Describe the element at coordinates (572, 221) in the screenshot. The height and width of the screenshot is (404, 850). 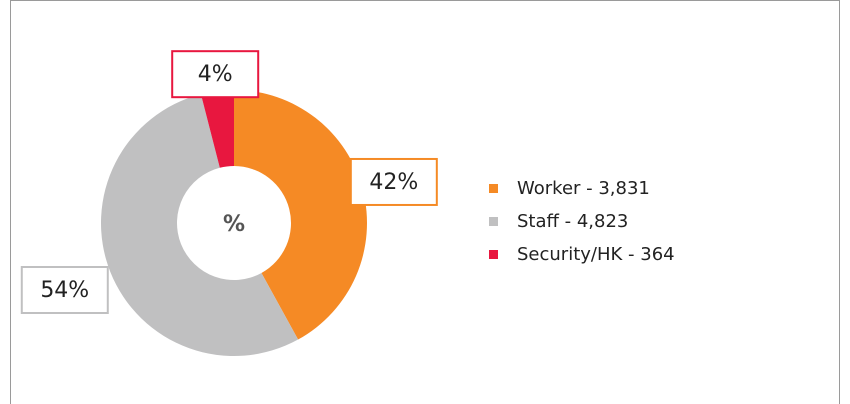
I see `legend-label: Staff - 4,823` at that location.